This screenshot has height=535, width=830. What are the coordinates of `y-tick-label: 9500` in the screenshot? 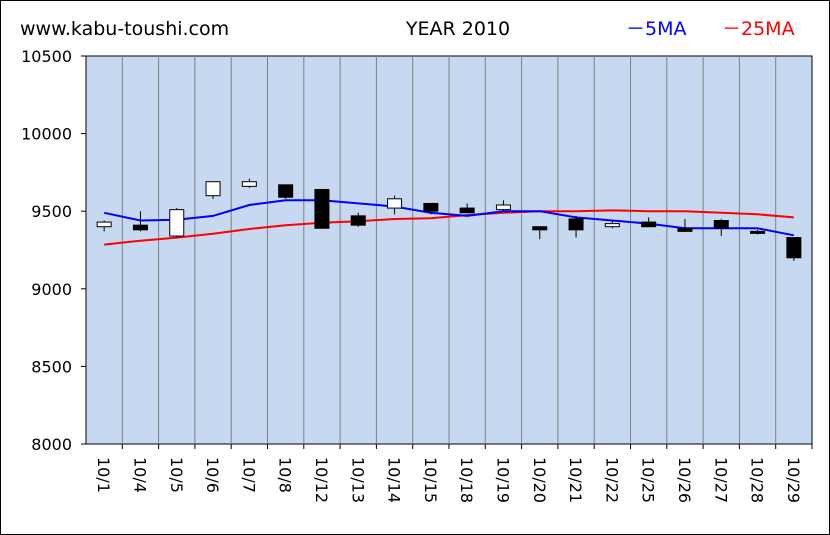 It's located at (51, 211).